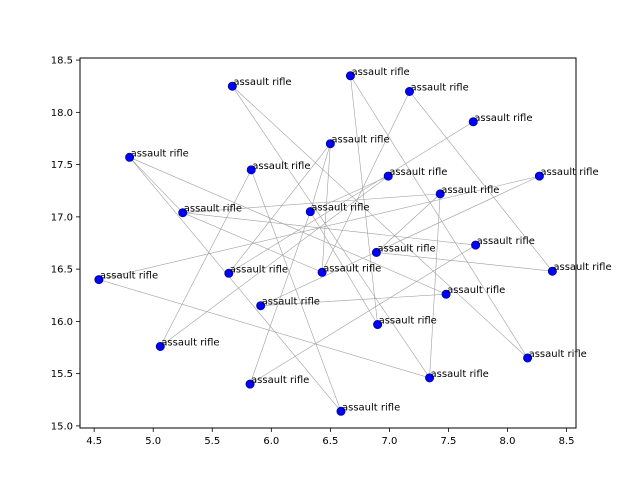 Image resolution: width=640 pixels, height=480 pixels. I want to click on y-tick-label: 18.5, so click(62, 61).